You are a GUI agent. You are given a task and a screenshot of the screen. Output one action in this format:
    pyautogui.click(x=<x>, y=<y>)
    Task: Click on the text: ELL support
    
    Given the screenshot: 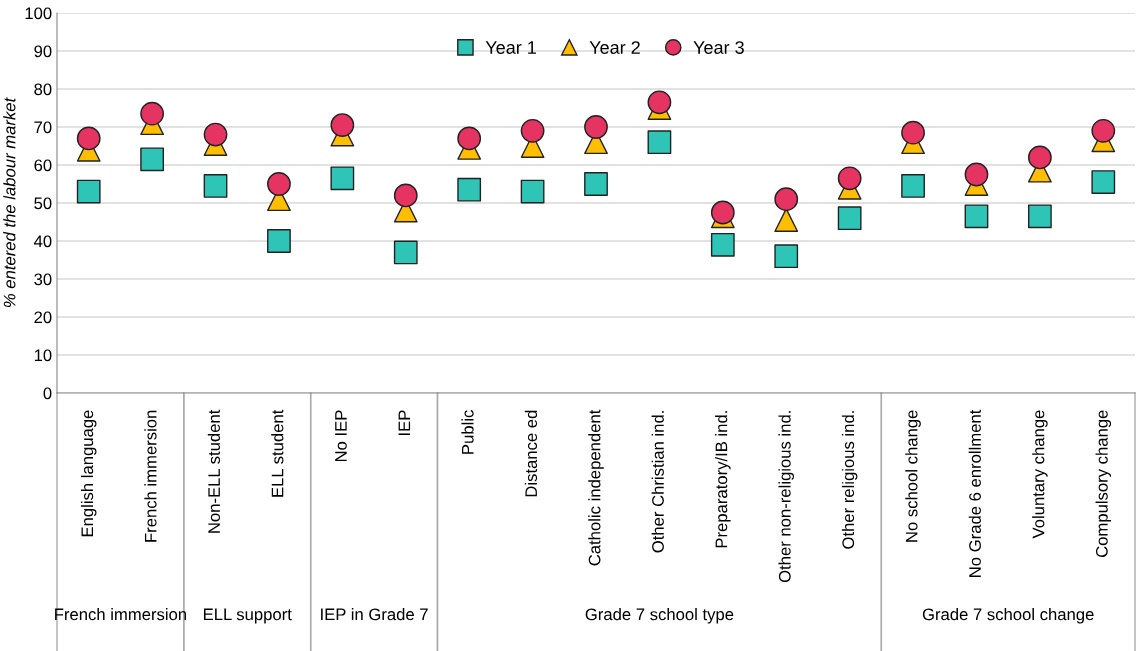 What is the action you would take?
    pyautogui.click(x=247, y=616)
    